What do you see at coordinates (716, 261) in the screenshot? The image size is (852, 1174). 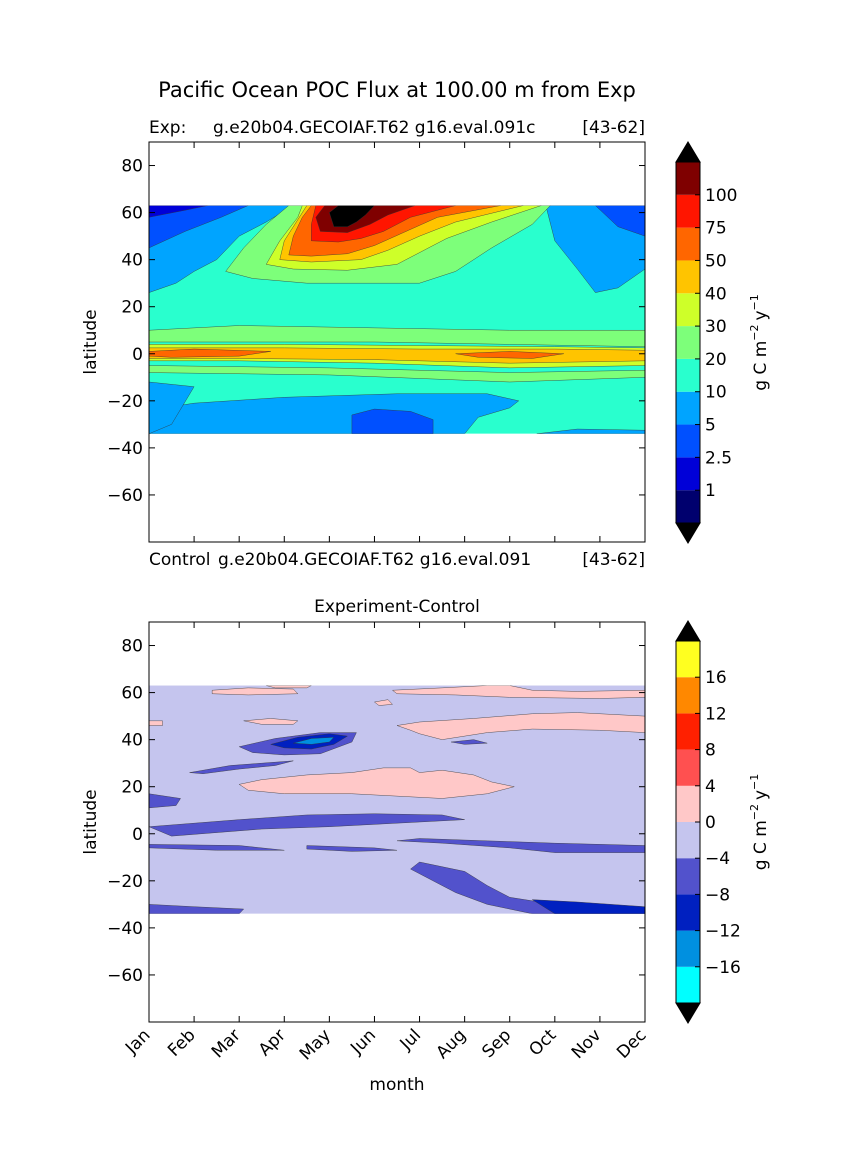 I see `top-colorbar-tick-label: 50` at bounding box center [716, 261].